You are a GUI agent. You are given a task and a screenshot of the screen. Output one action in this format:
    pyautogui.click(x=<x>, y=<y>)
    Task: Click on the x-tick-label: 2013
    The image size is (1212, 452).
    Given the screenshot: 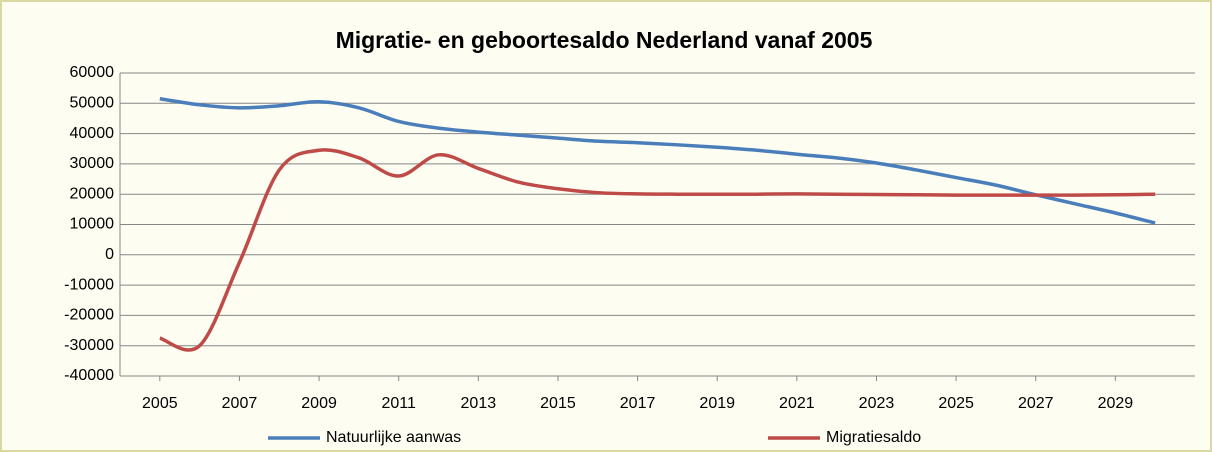 What is the action you would take?
    pyautogui.click(x=479, y=403)
    